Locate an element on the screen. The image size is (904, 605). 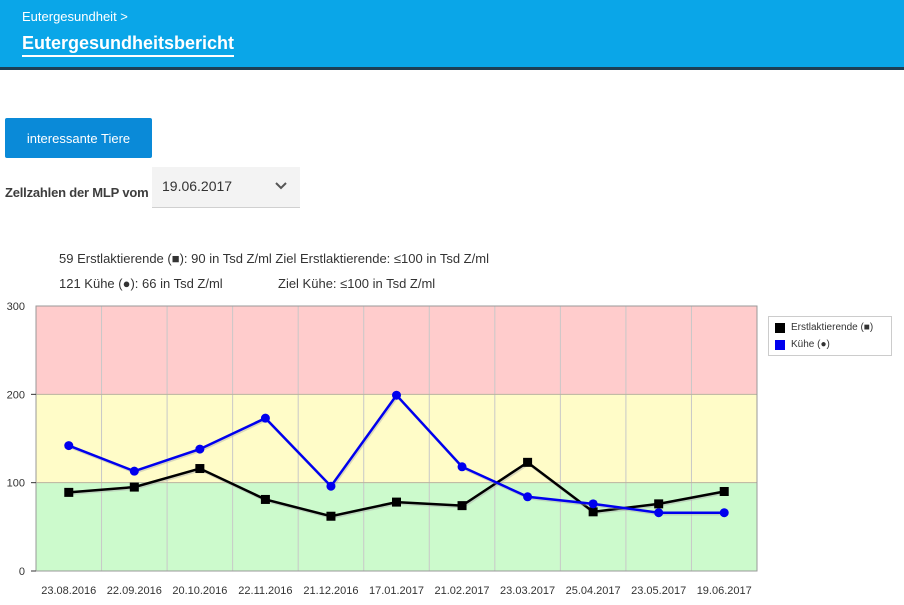
mlp-date-label: Zellzahlen der MLP vom is located at coordinates (77, 192).